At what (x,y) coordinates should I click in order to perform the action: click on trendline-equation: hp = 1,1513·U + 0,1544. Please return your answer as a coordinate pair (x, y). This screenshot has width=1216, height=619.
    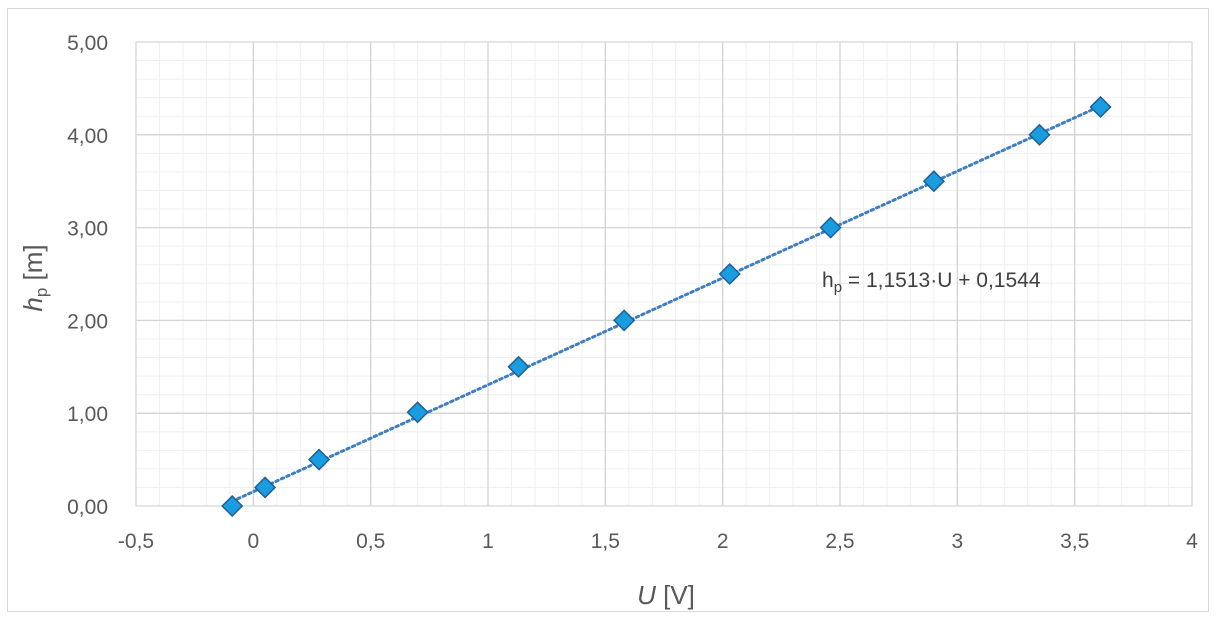
    Looking at the image, I should click on (931, 282).